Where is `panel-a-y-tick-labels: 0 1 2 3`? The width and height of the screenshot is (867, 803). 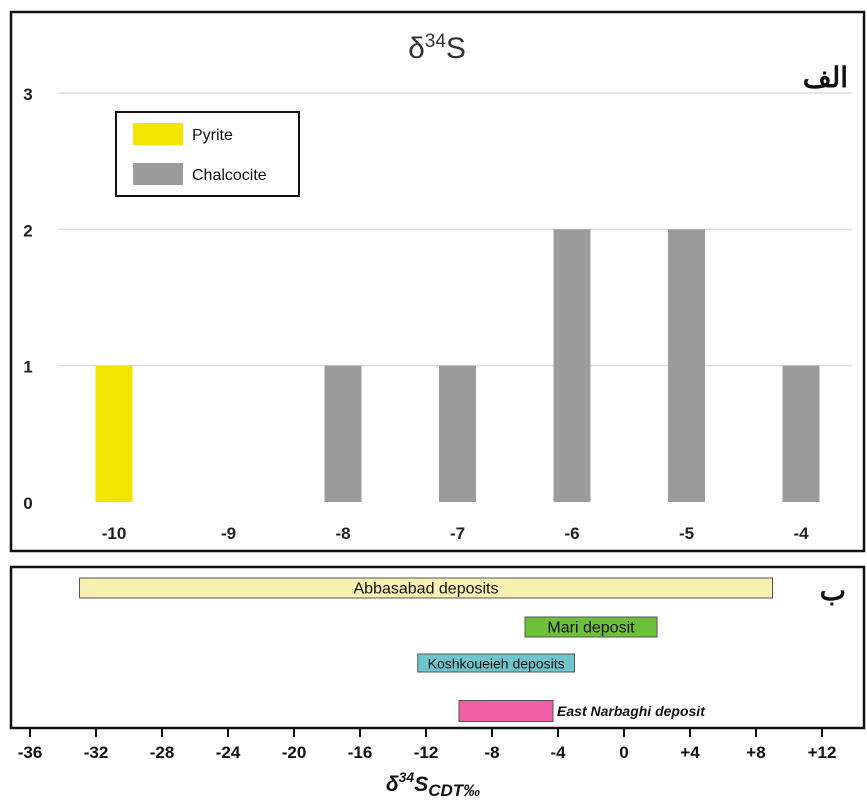
panel-a-y-tick-labels: 0 1 2 3 is located at coordinates (27, 299).